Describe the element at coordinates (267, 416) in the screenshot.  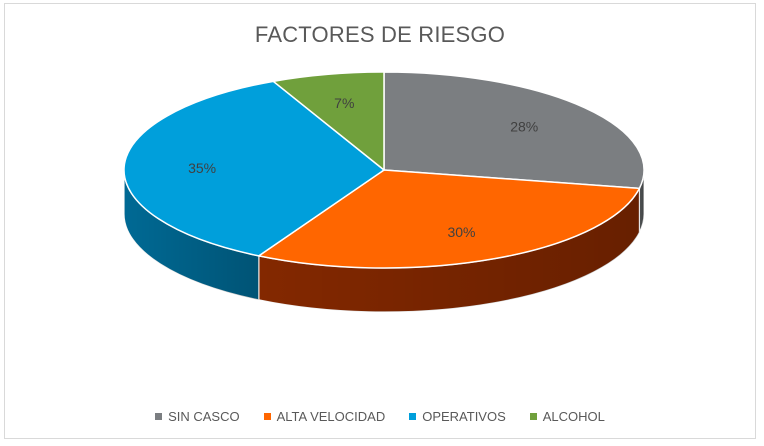
I see `legend-swatch-alta-velocidad` at that location.